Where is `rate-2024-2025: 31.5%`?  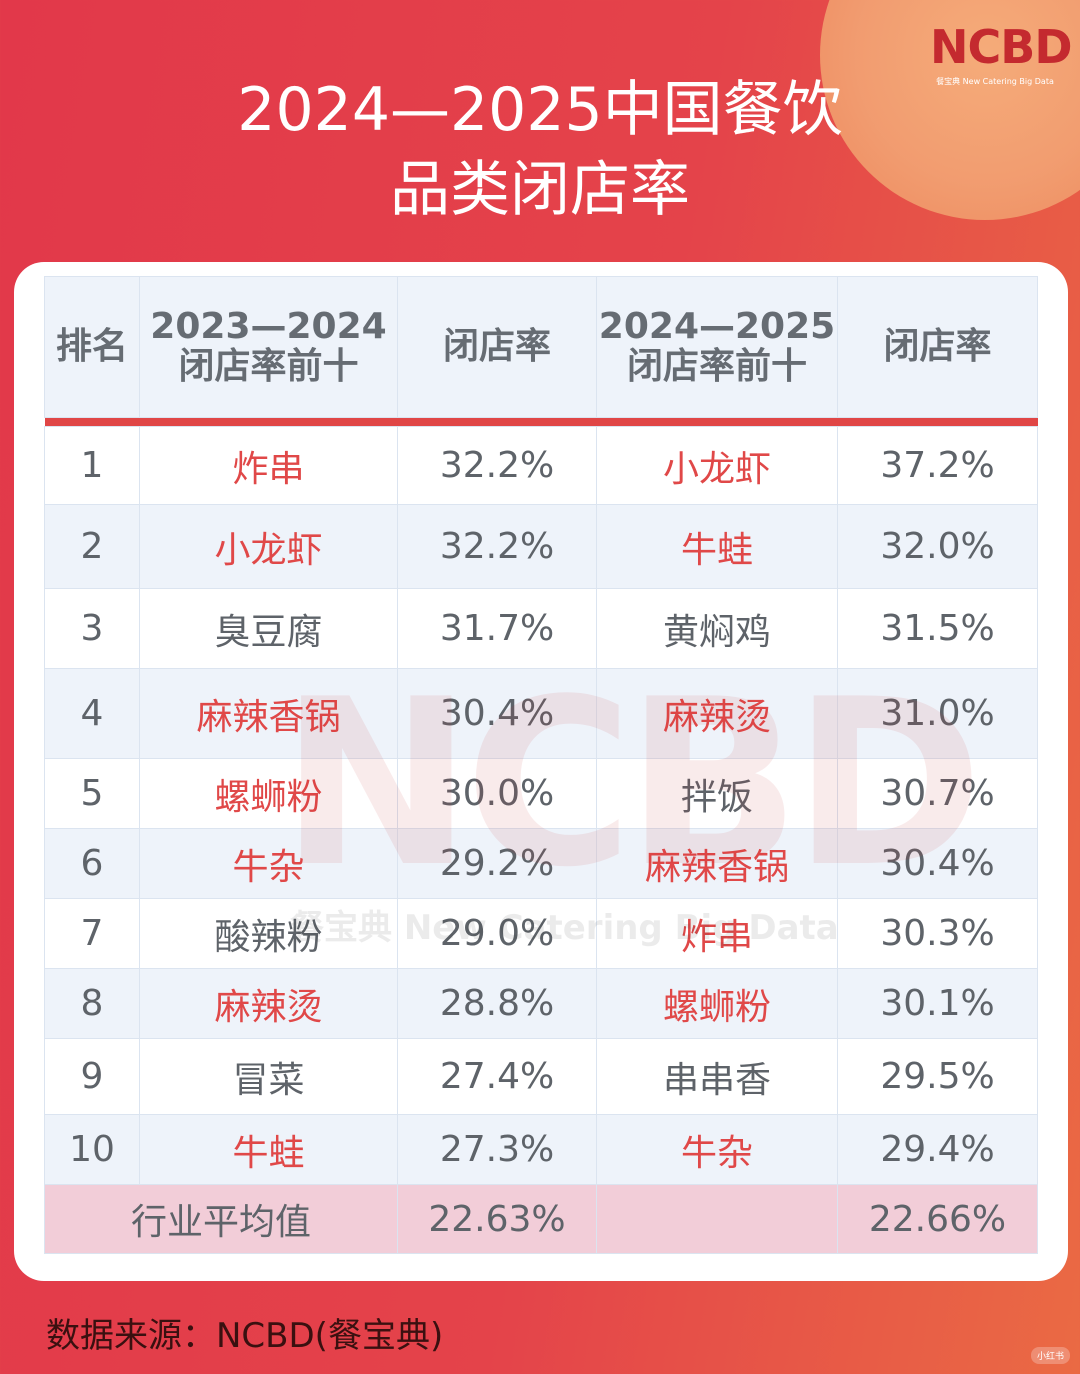
rate-2024-2025: 31.5% is located at coordinates (937, 628).